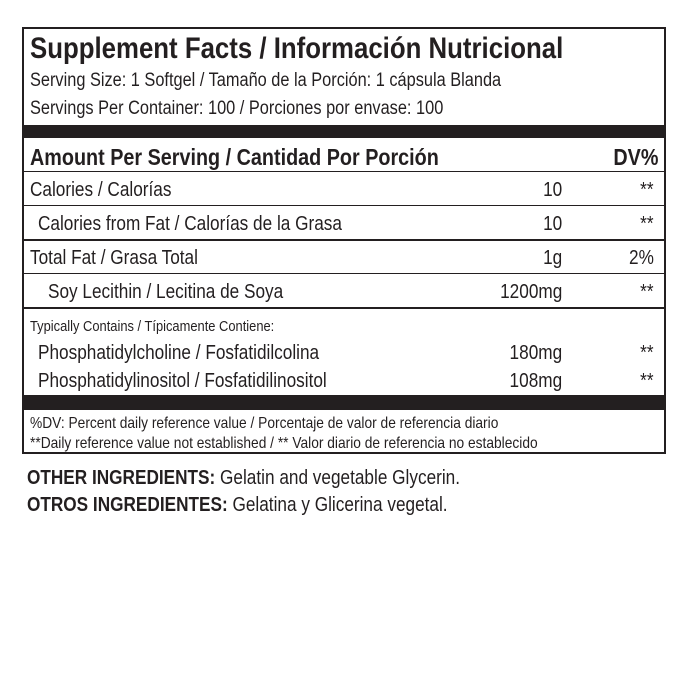  I want to click on nutrient-name: Phosphatidylcholine / Fosfatidilcolina, so click(179, 353).